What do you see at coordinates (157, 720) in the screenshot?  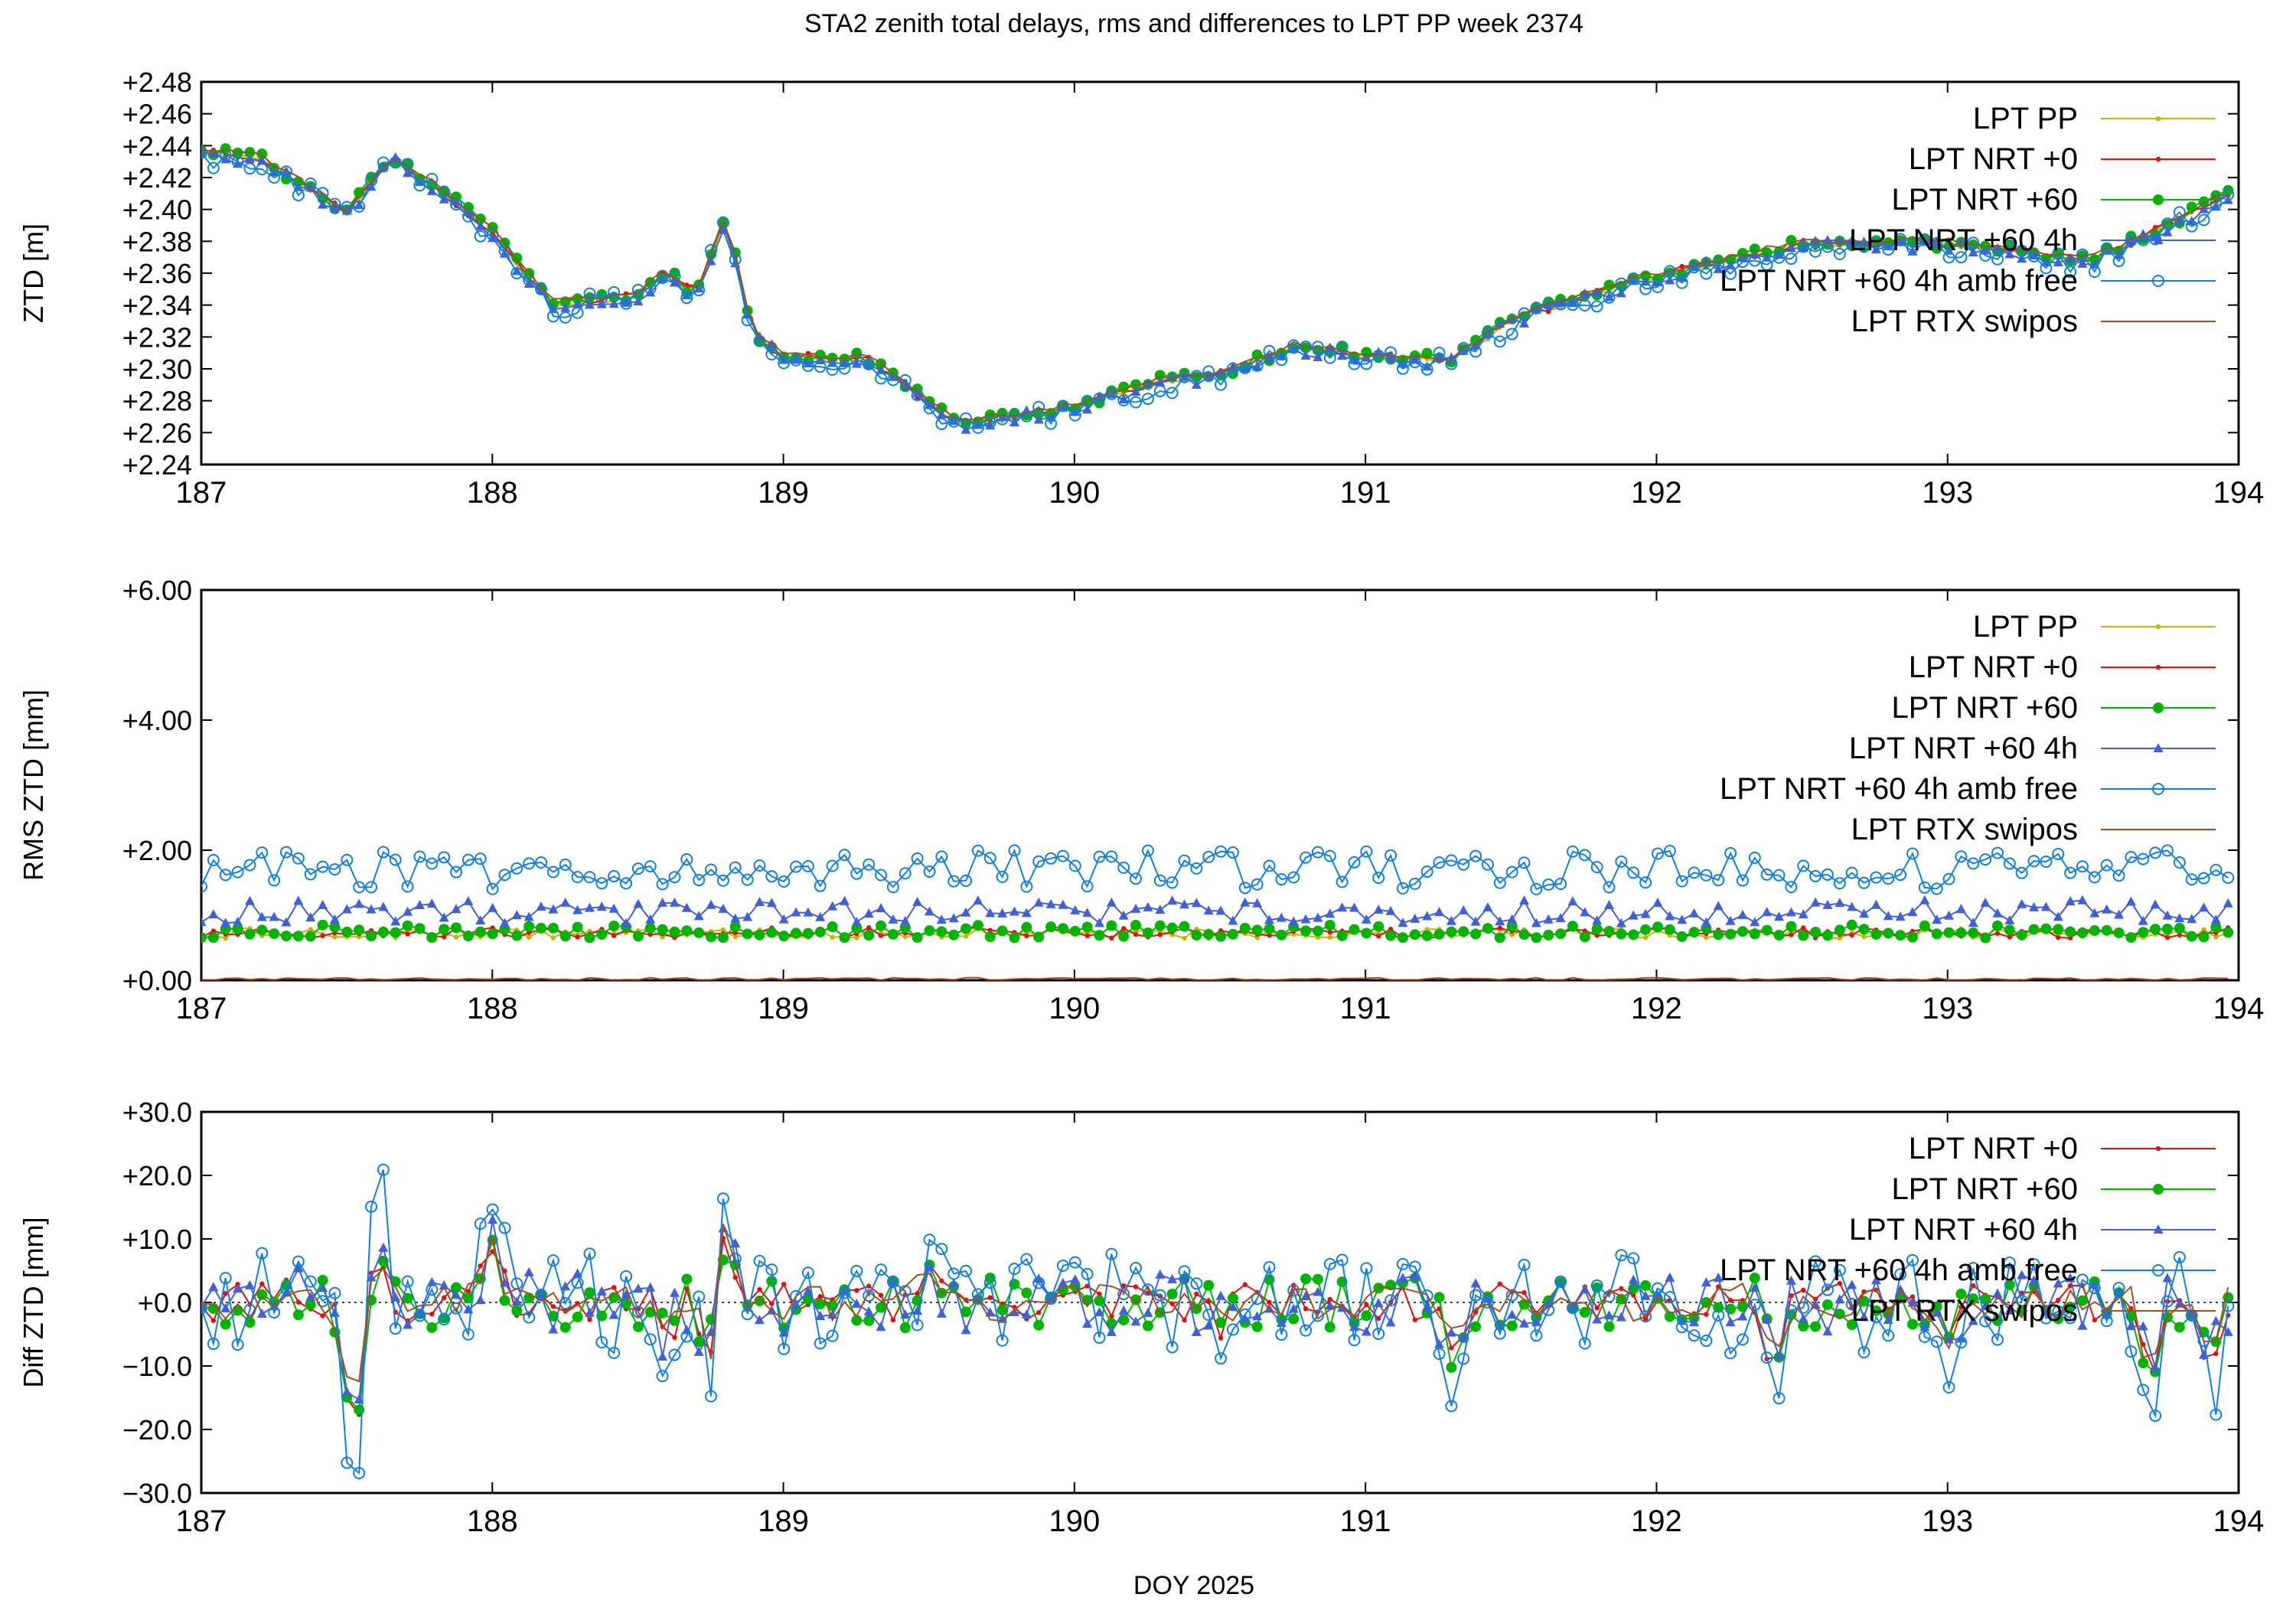 I see `y-tick-label: +4.00` at bounding box center [157, 720].